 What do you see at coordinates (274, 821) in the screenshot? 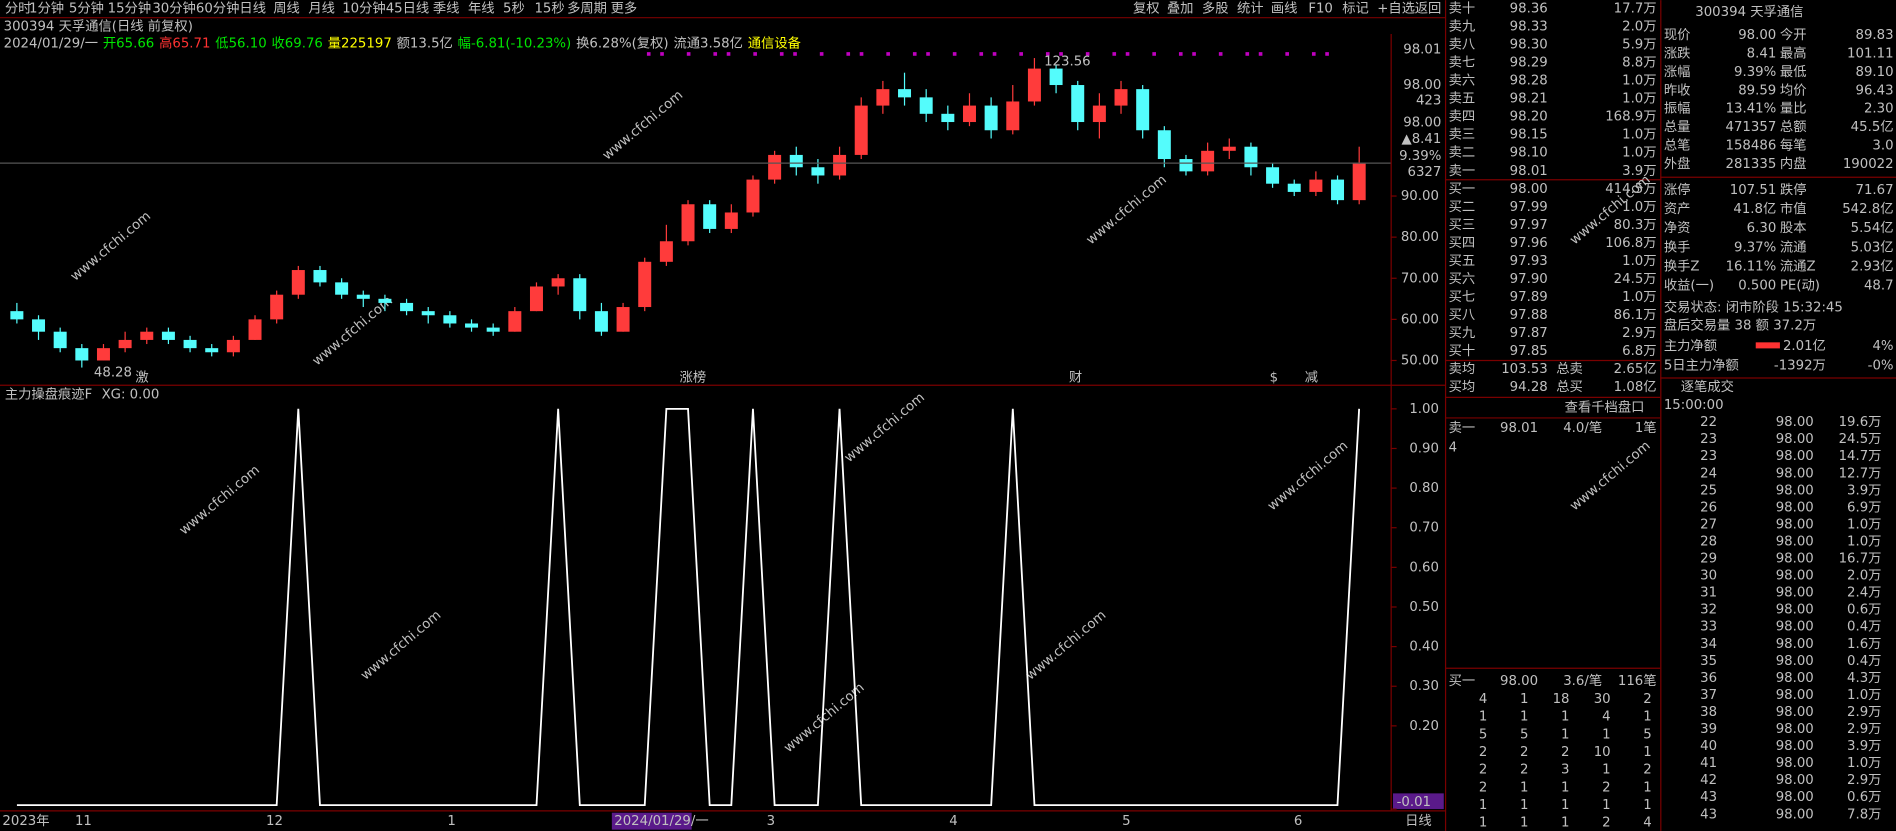
I see `x-tick-label: 12` at bounding box center [274, 821].